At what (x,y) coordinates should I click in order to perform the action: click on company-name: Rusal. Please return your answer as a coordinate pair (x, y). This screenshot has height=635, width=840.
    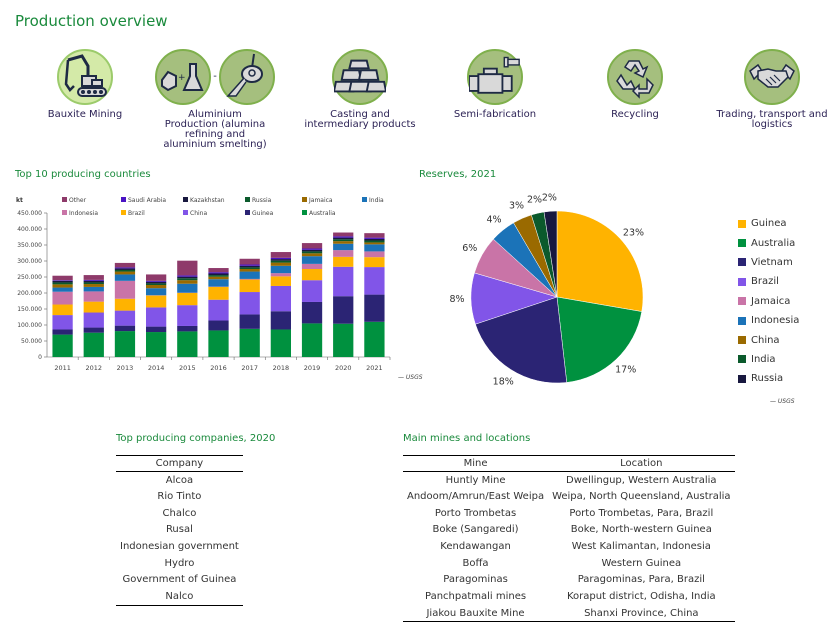
    Looking at the image, I should click on (179, 530).